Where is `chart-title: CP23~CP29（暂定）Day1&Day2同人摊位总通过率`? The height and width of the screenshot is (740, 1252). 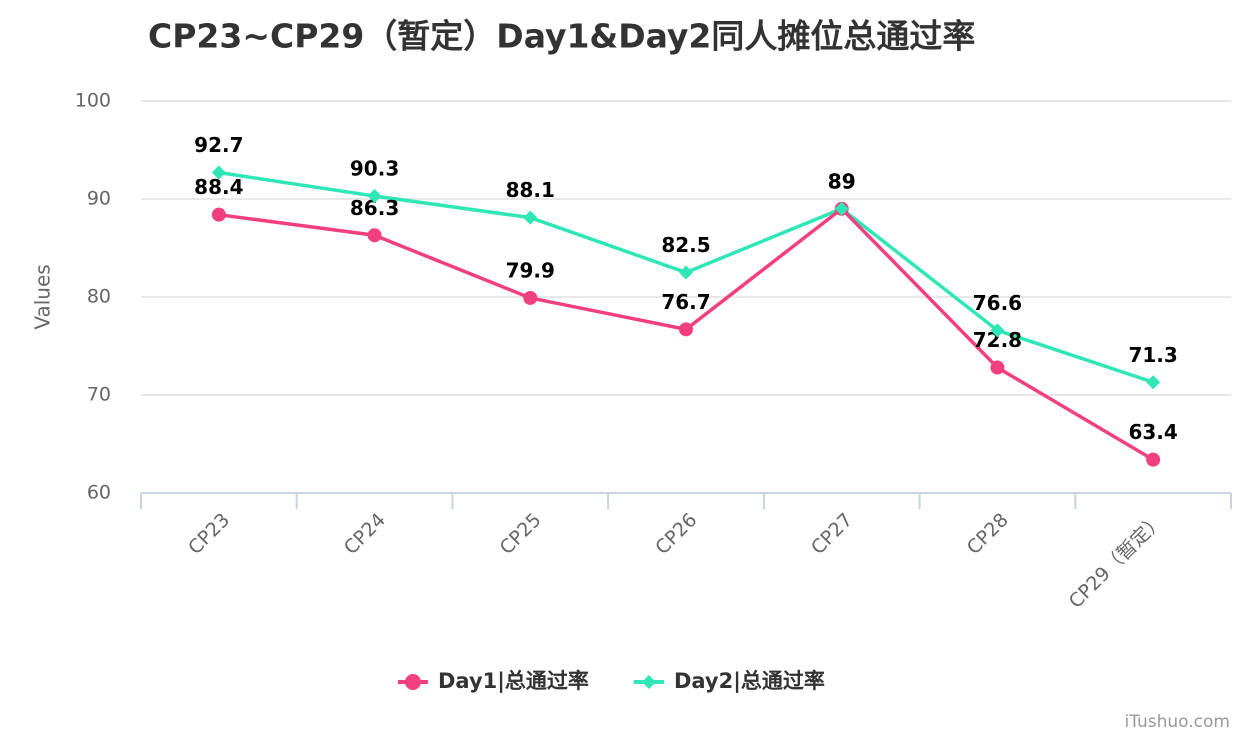
chart-title: CP23~CP29（暂定）Day1&Day2同人摊位总通过率 is located at coordinates (561, 36).